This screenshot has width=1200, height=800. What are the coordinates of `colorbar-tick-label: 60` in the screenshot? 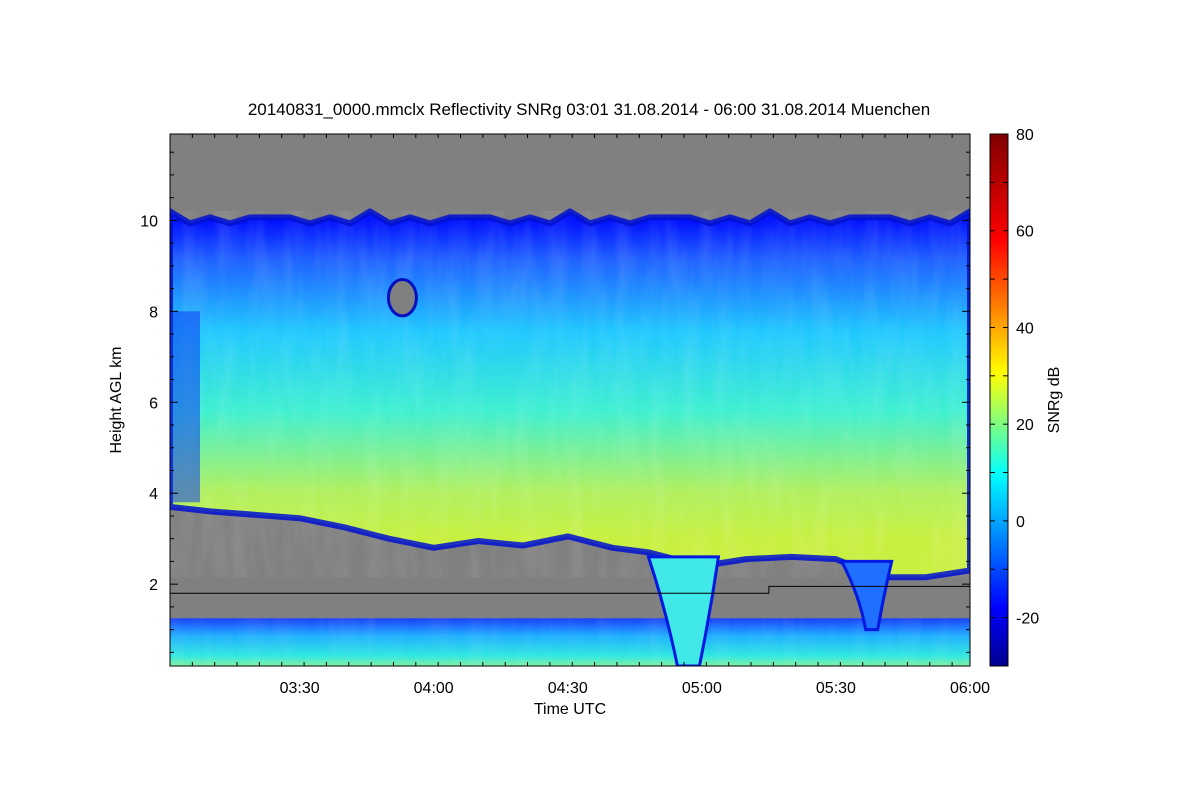 It's located at (1025, 232).